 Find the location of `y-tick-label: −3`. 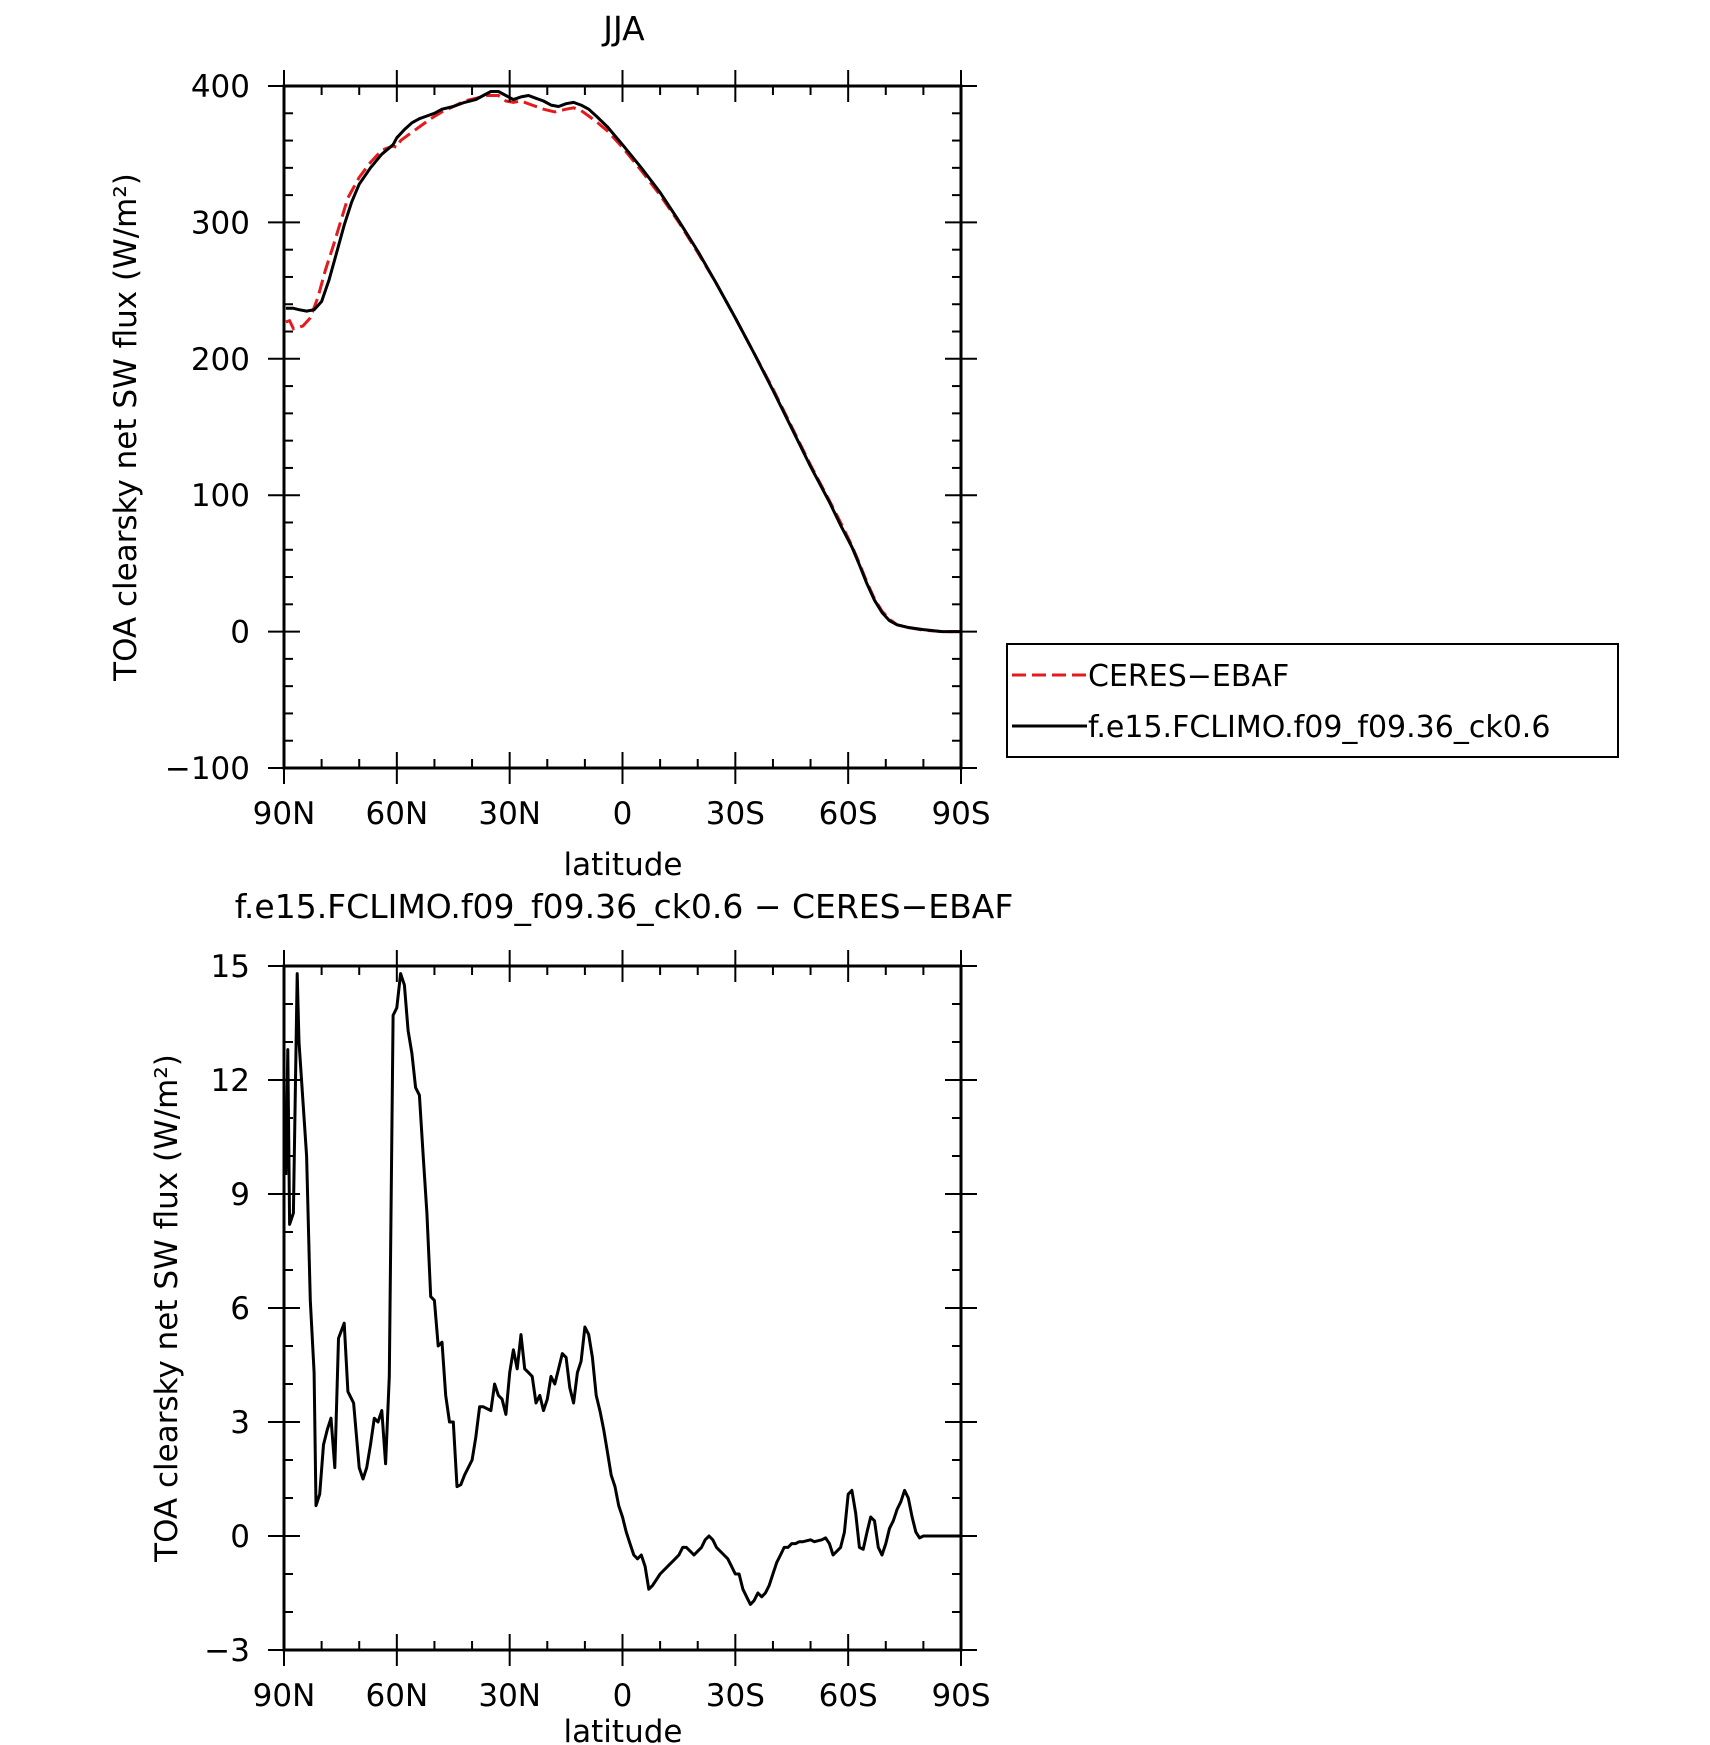

y-tick-label: −3 is located at coordinates (227, 1651).